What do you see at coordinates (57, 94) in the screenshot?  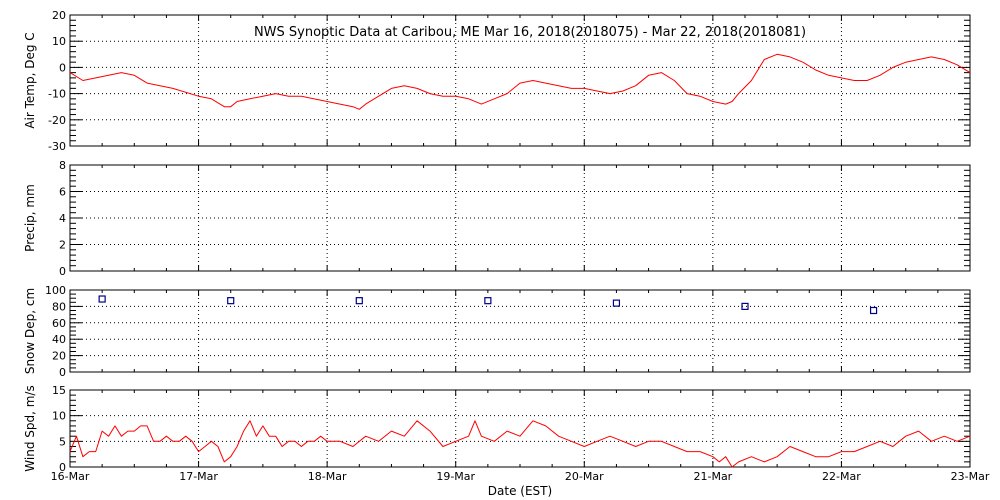 I see `y-tick-label: -10` at bounding box center [57, 94].